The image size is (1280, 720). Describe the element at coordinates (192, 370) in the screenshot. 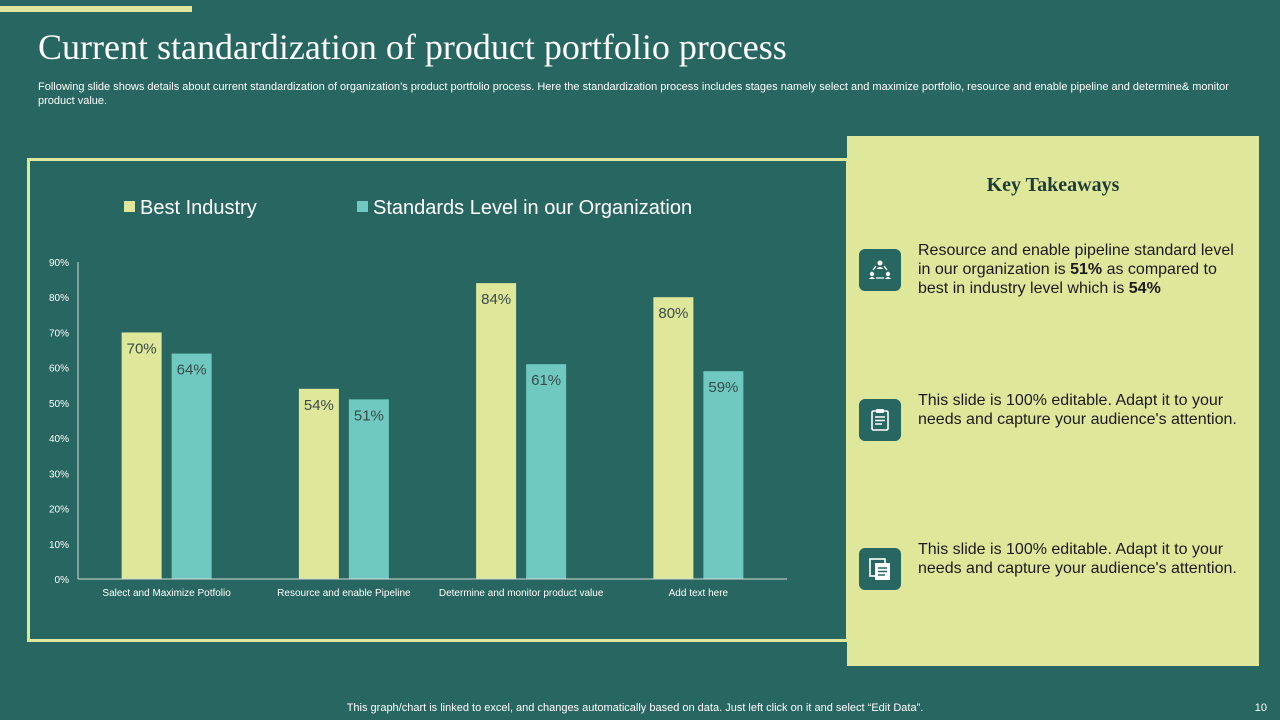

I see `data-label: 64%` at that location.